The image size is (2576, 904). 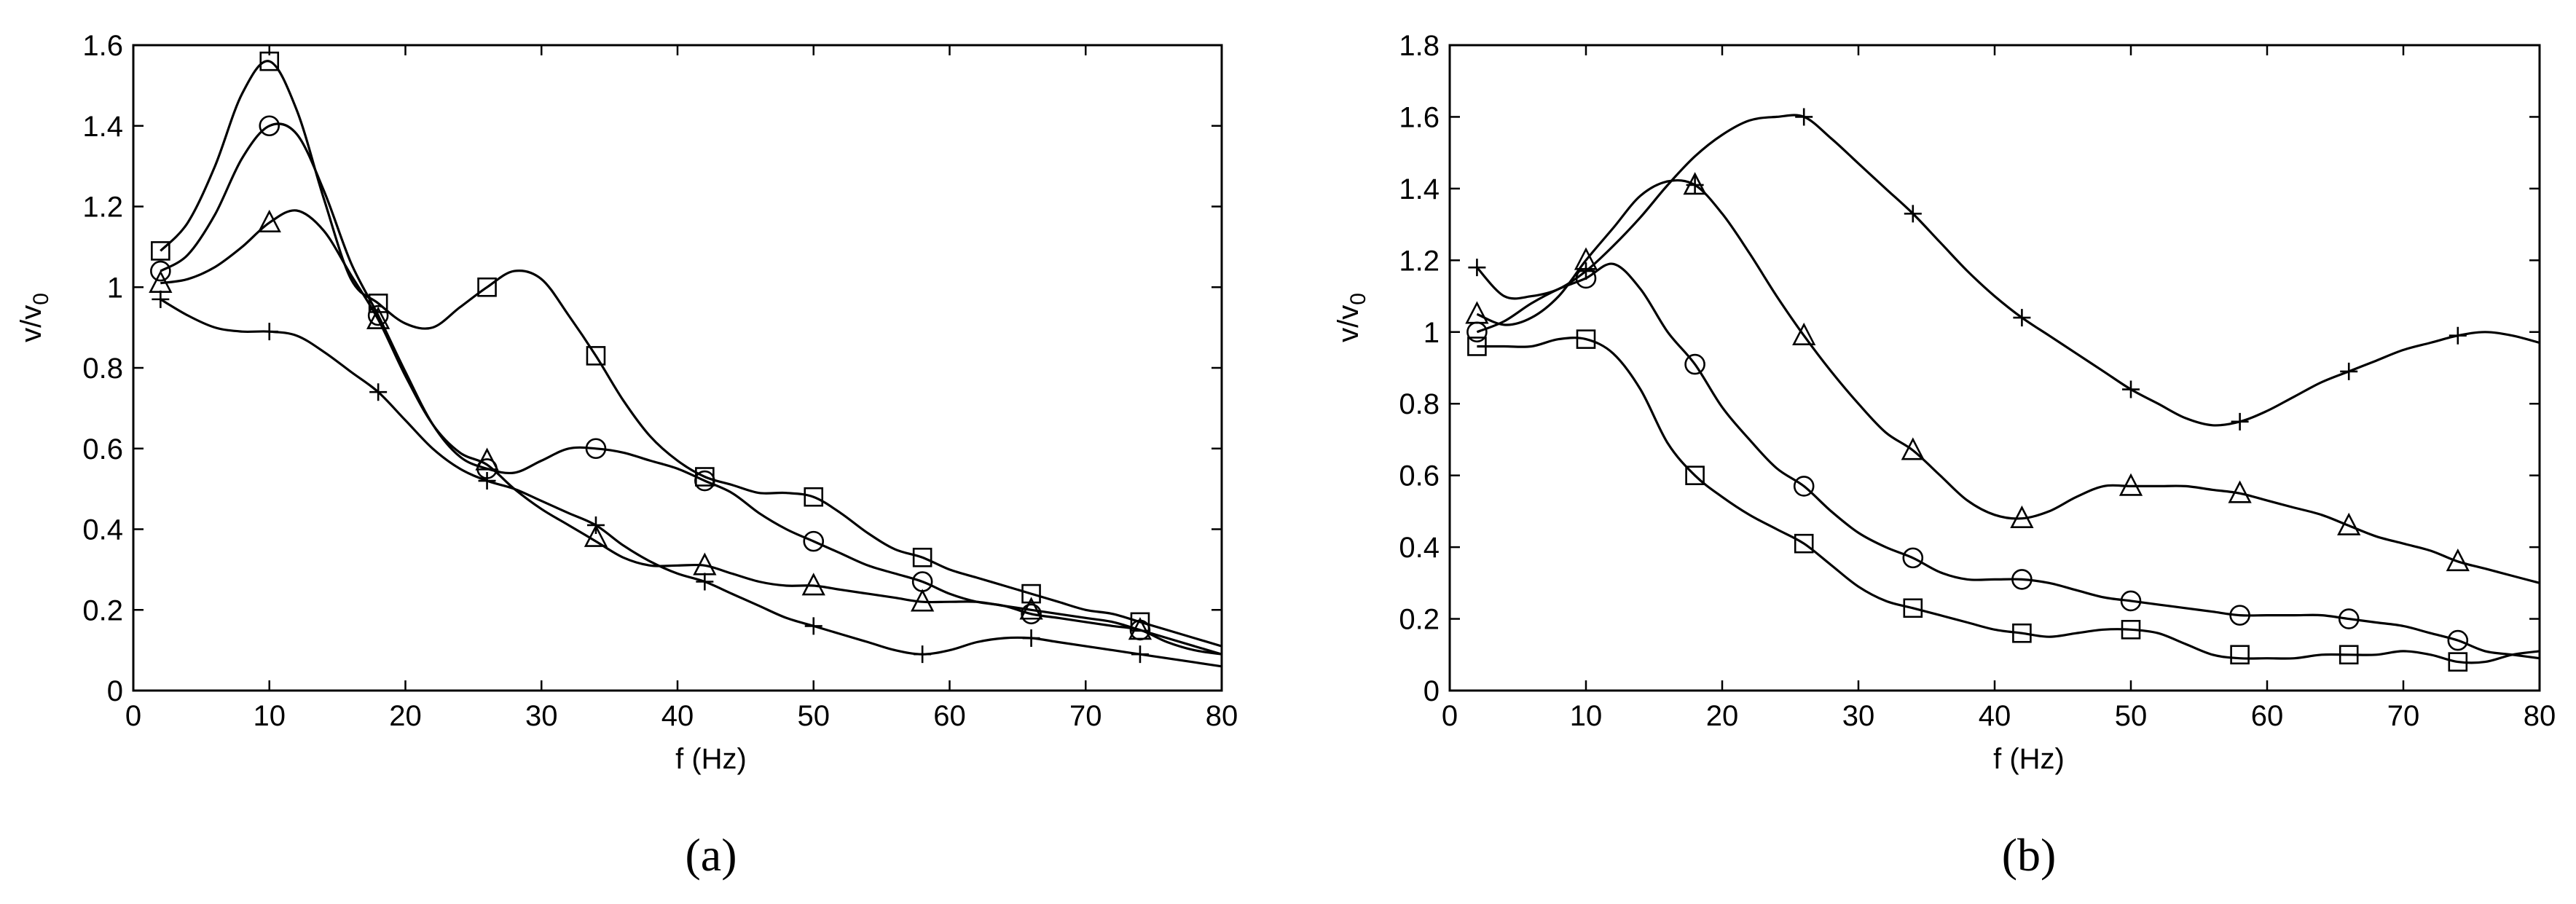 What do you see at coordinates (1419, 476) in the screenshot?
I see `chart-b-ytick-label: 0.6` at bounding box center [1419, 476].